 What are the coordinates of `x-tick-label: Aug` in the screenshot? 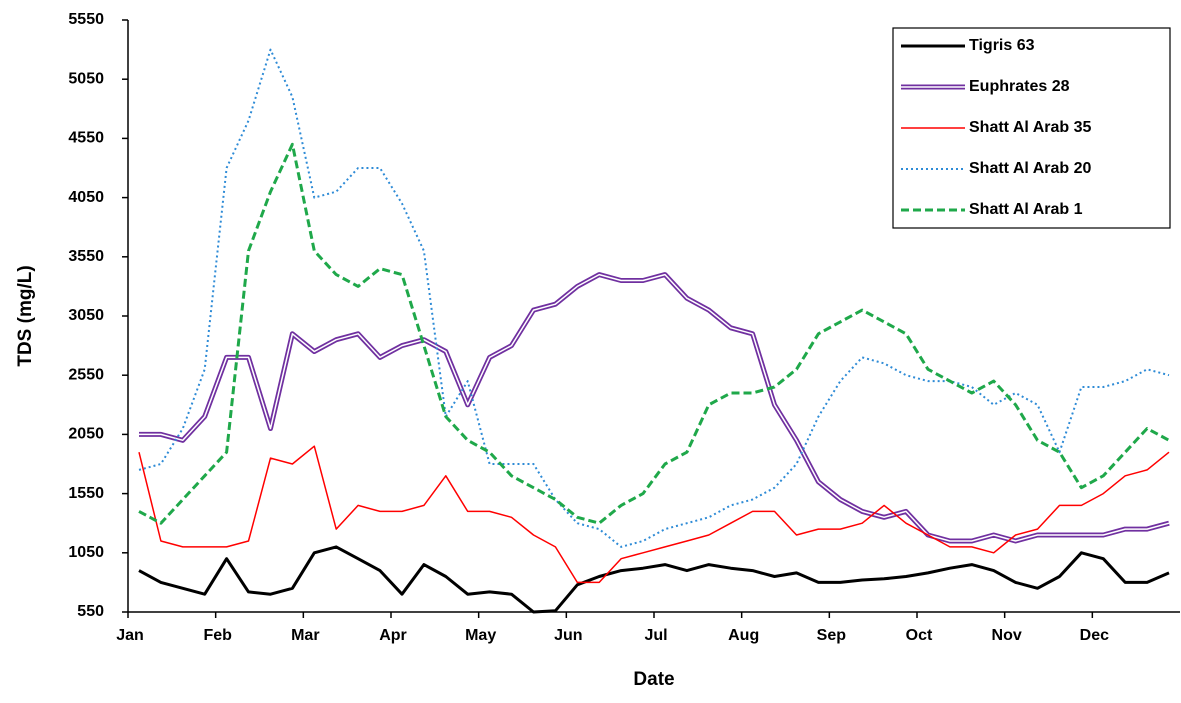 It's located at (743, 635).